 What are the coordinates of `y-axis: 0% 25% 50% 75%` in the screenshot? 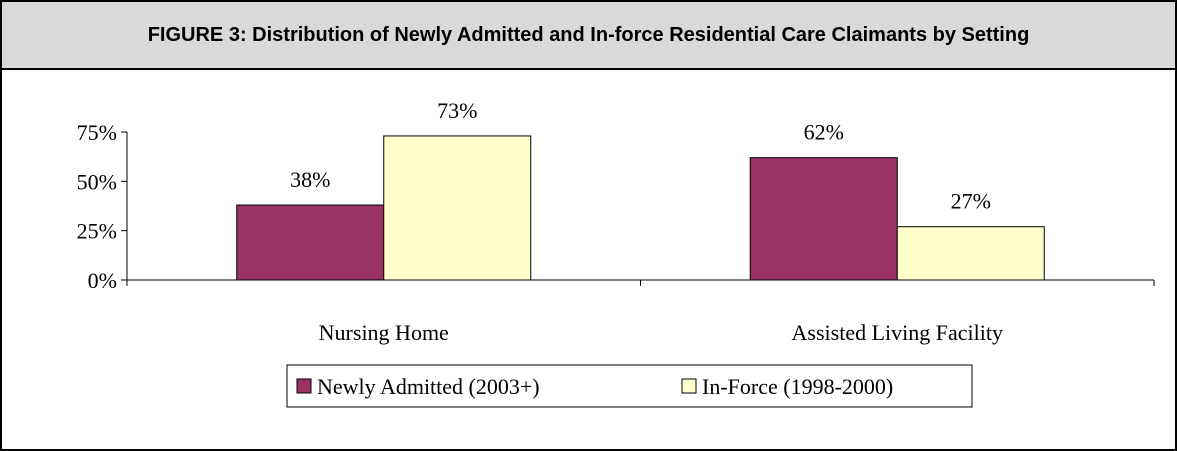 It's located at (102, 206).